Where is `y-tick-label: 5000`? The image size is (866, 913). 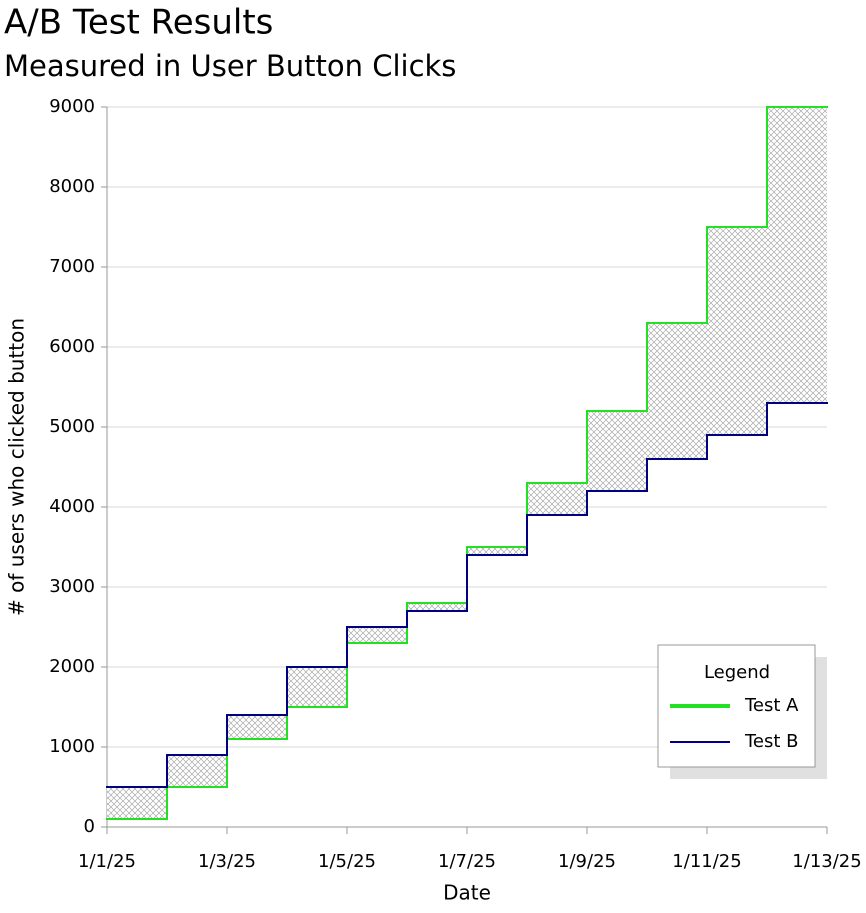 y-tick-label: 5000 is located at coordinates (72, 426).